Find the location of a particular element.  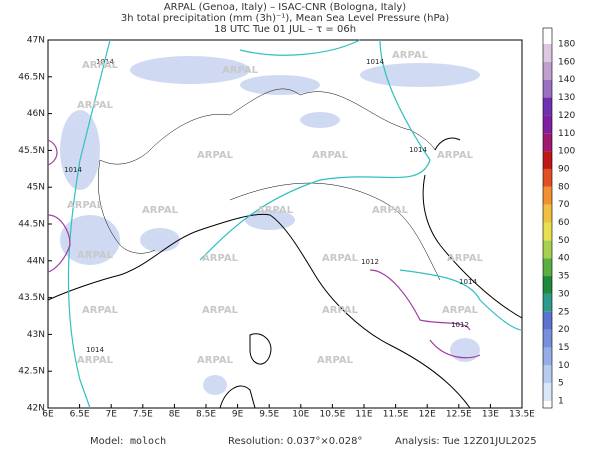

model-label: Model: is located at coordinates (106, 441).